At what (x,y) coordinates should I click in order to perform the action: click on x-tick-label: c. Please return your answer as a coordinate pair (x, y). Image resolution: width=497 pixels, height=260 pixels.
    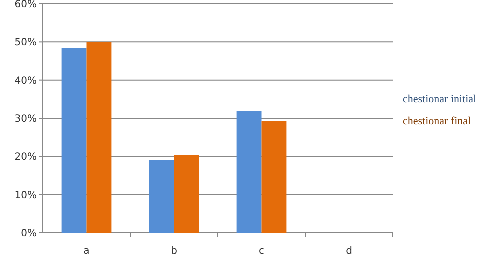
    Looking at the image, I should click on (261, 251).